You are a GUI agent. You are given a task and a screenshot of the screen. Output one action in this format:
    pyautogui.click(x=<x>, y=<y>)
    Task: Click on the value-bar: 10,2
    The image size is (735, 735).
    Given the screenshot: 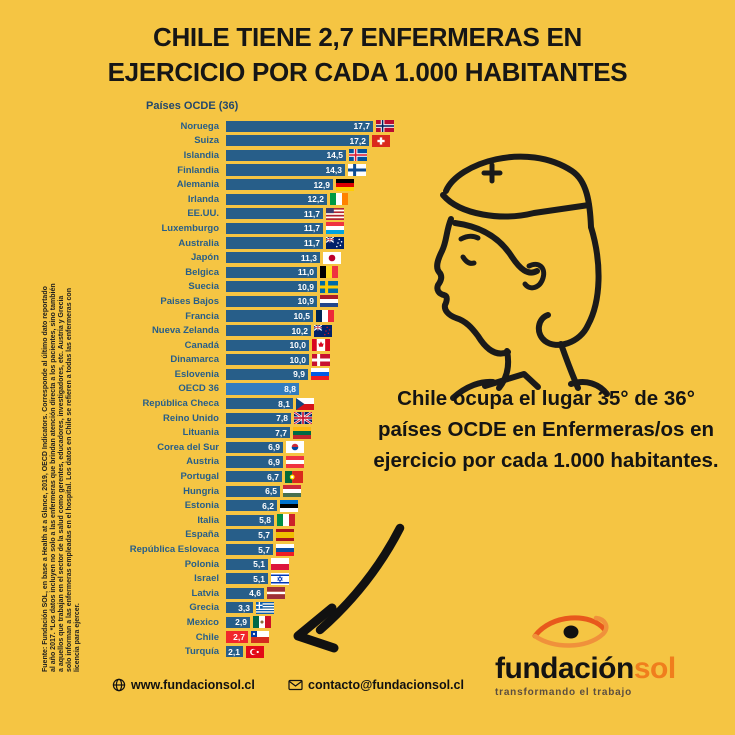 What is the action you would take?
    pyautogui.click(x=268, y=331)
    